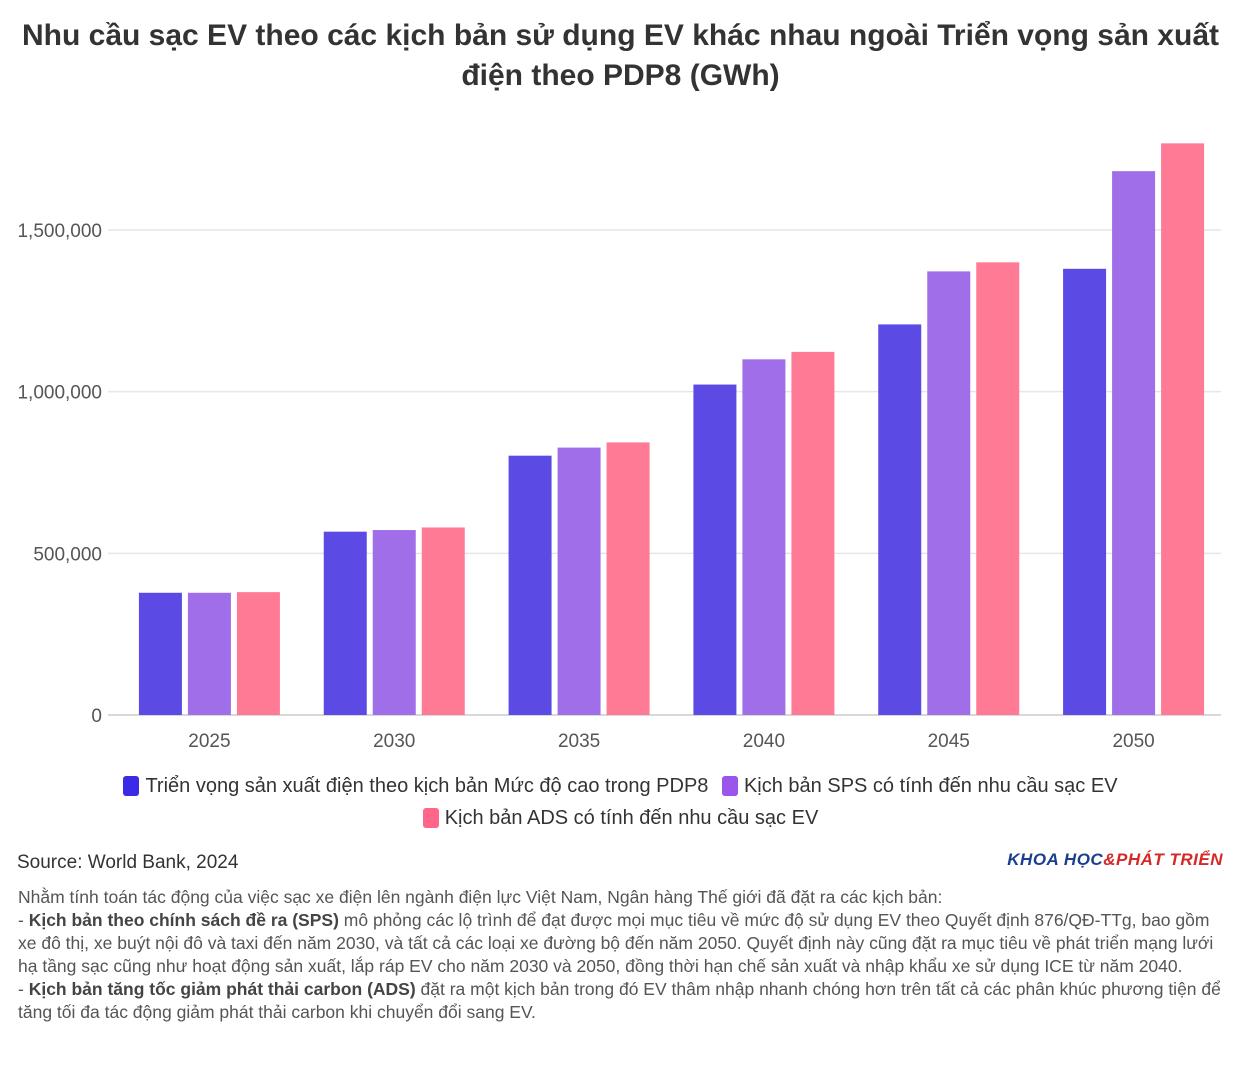 Image resolution: width=1241 pixels, height=1075 pixels. I want to click on legend-item-series-2: Kịch bản SPS có tính đến nhu cầu sạc EV, so click(919, 786).